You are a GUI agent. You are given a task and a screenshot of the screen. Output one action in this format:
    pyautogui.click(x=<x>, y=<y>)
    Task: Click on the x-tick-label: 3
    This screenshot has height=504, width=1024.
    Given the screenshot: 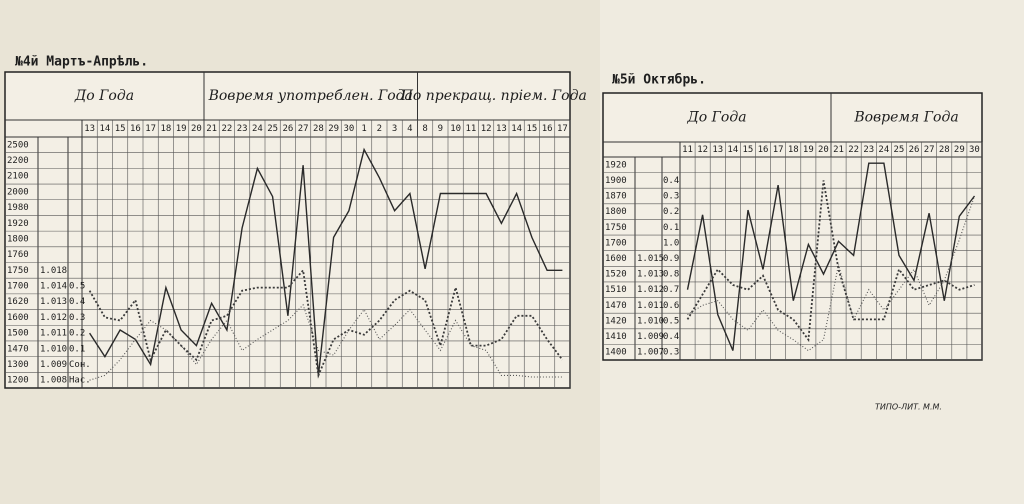 What is the action you would take?
    pyautogui.click(x=394, y=129)
    